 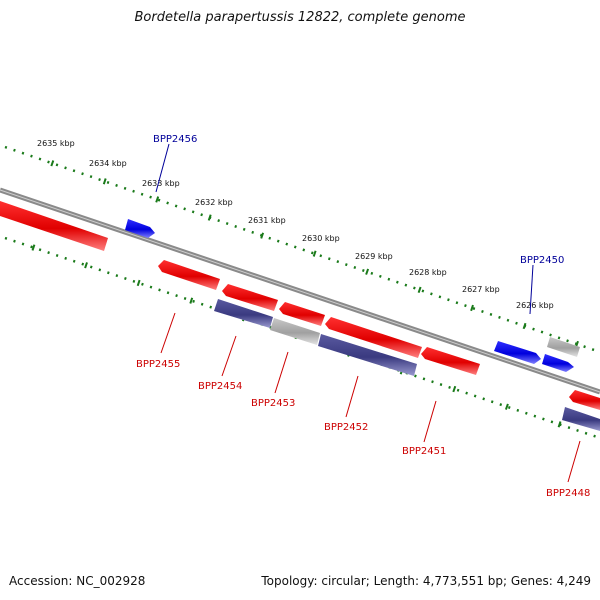 I want to click on kbp-label: 2634 kbp, so click(x=108, y=163).